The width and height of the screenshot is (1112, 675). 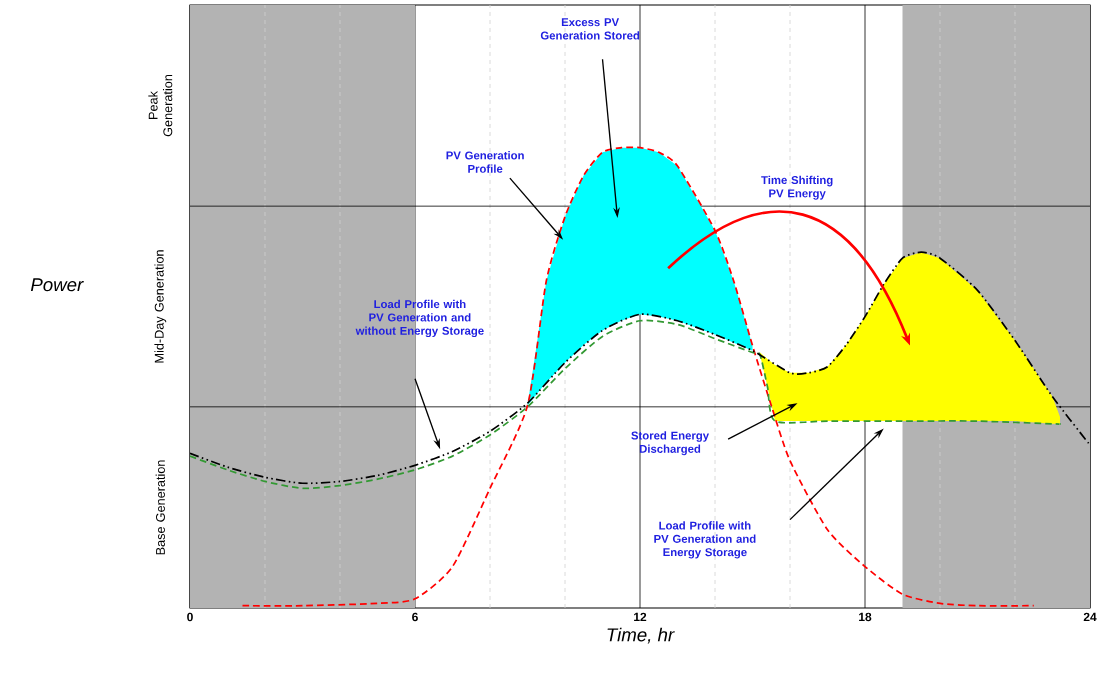 I want to click on text: Base Generation, so click(x=160, y=507).